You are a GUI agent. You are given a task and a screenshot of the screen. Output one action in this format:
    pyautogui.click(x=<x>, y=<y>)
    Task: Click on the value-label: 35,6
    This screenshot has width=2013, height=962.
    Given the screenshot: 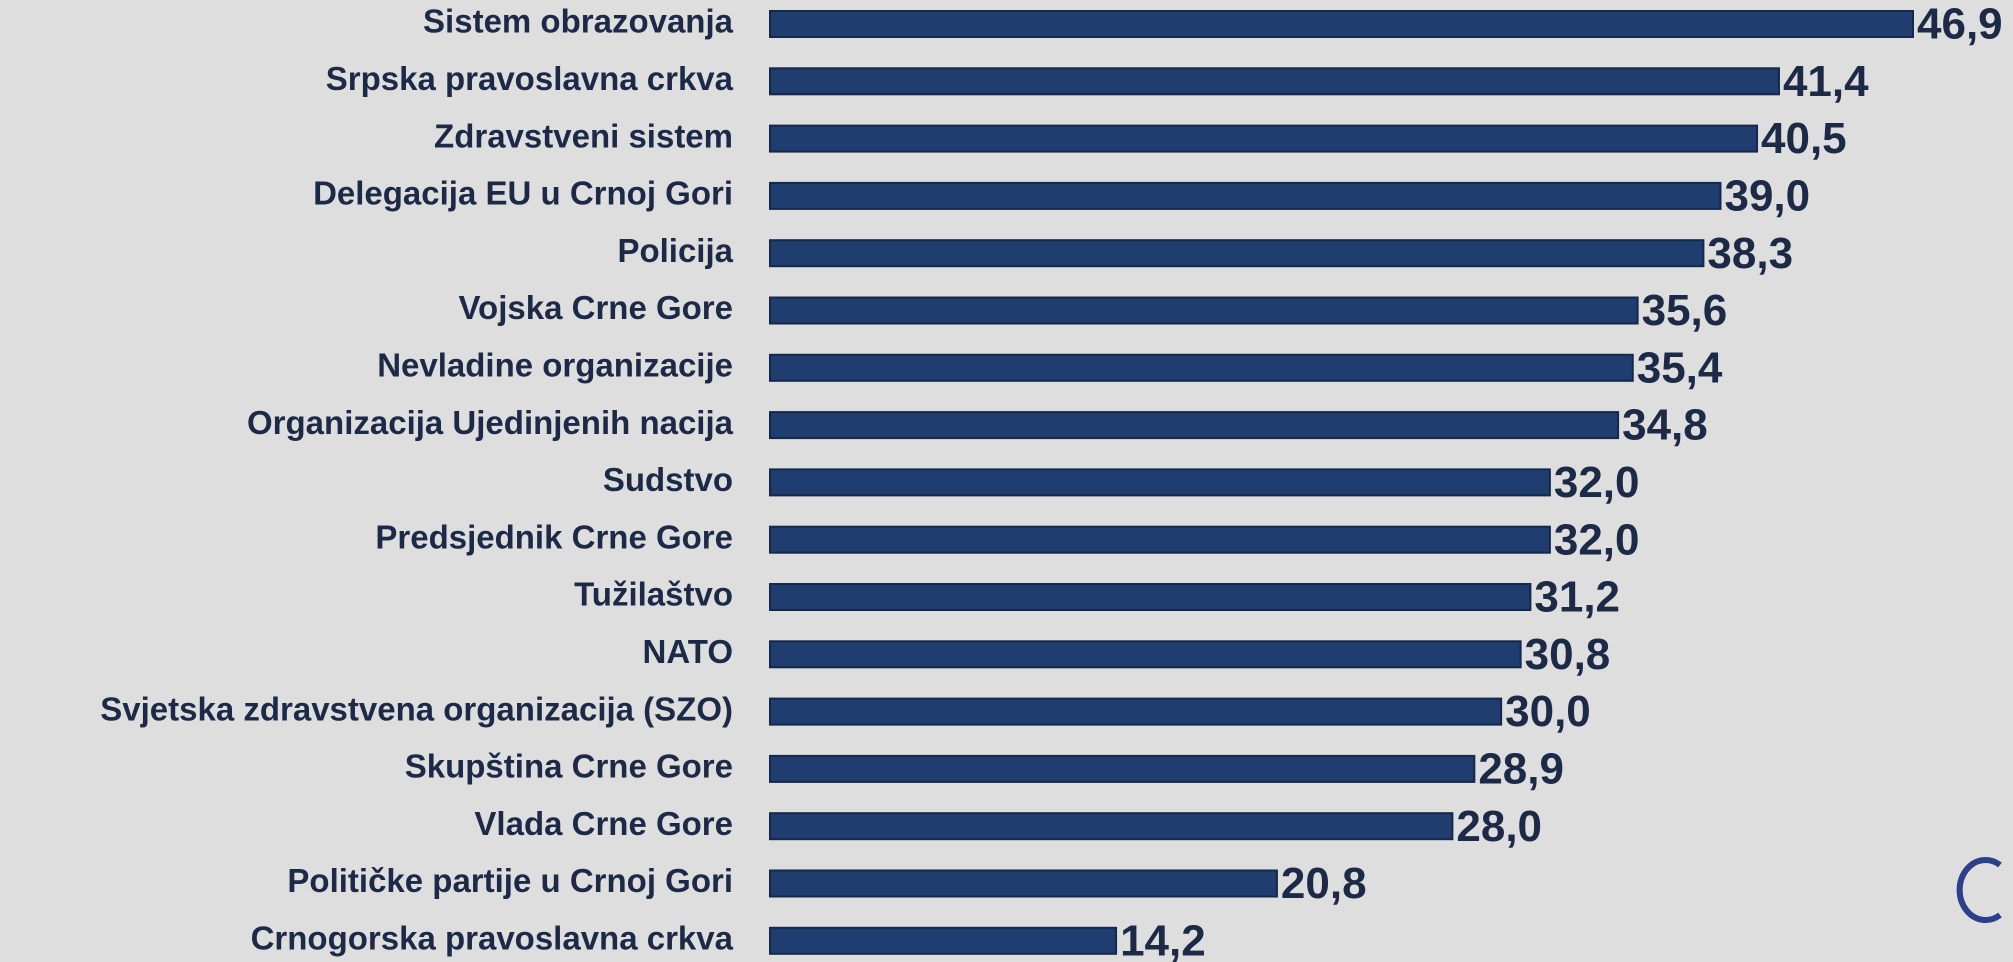 What is the action you would take?
    pyautogui.click(x=1685, y=310)
    